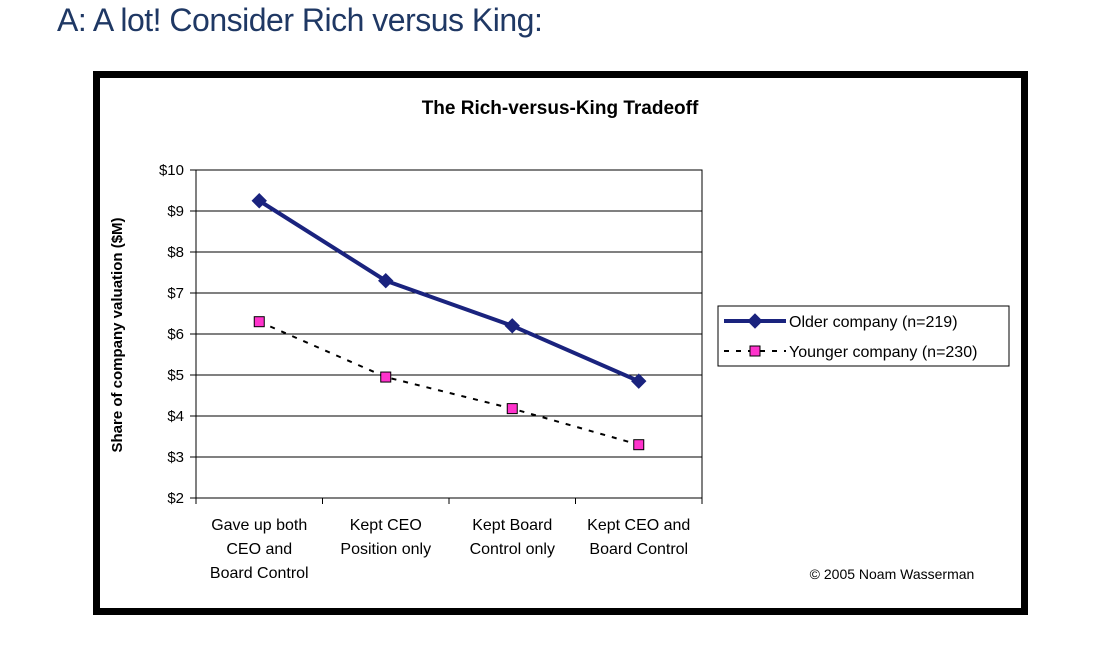  I want to click on x-category-label: Gave up both CEO and Board Control, so click(259, 549).